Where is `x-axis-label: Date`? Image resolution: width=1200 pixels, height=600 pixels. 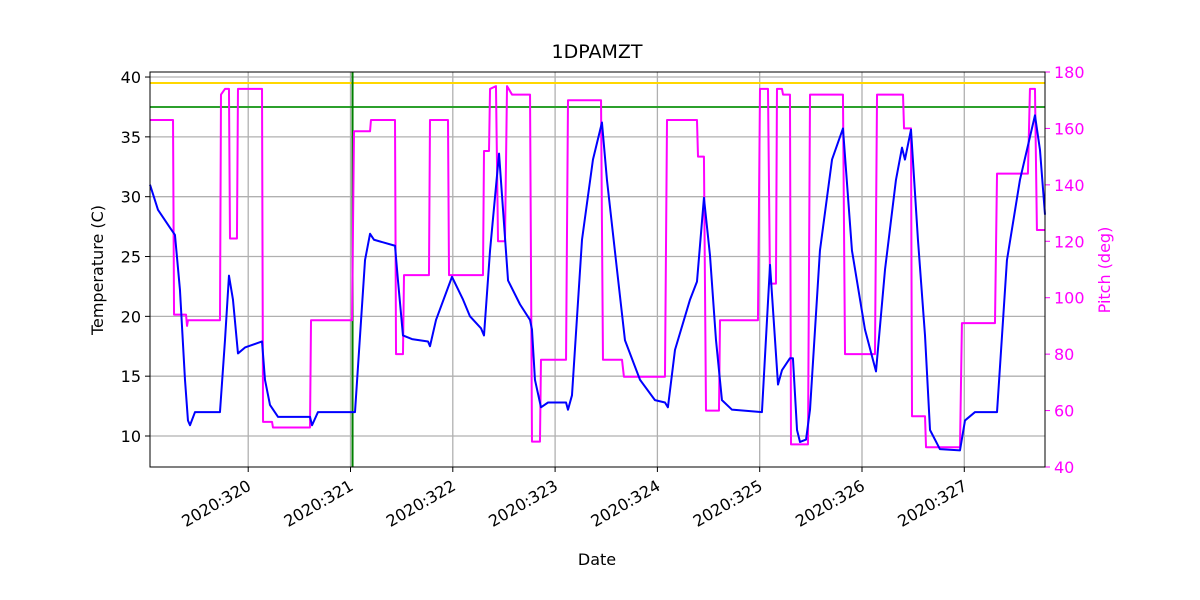 x-axis-label: Date is located at coordinates (597, 559).